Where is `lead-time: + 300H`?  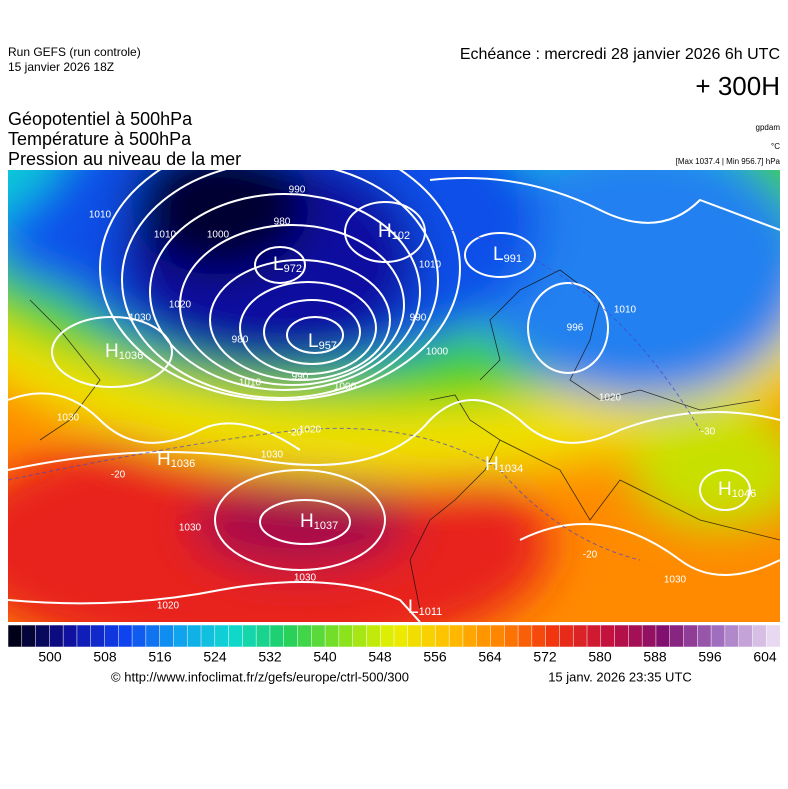
lead-time: + 300H is located at coordinates (737, 86).